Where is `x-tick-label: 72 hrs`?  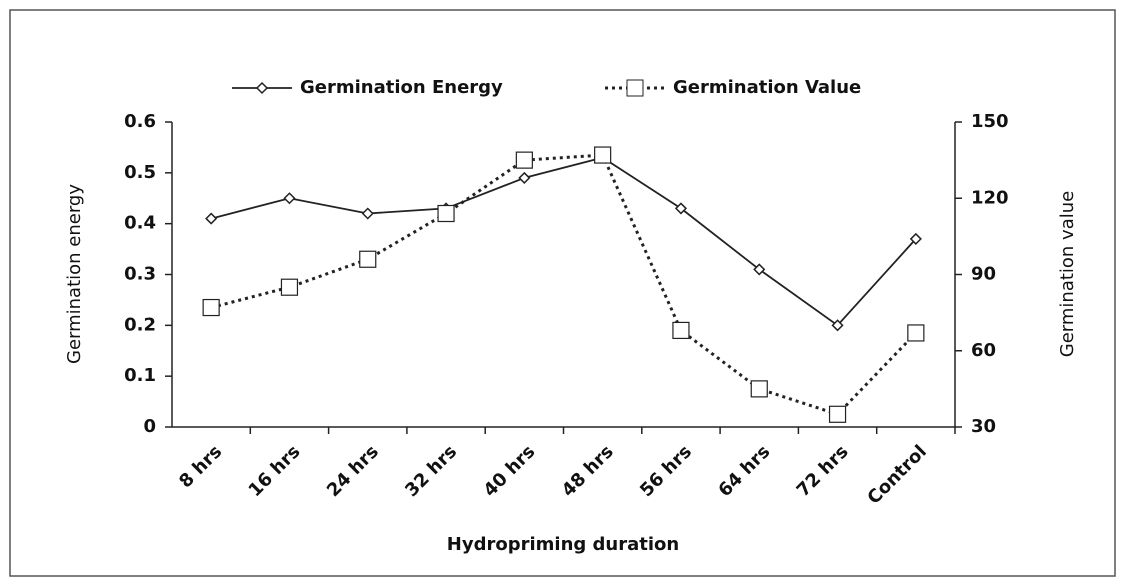 x-tick-label: 72 hrs is located at coordinates (823, 471).